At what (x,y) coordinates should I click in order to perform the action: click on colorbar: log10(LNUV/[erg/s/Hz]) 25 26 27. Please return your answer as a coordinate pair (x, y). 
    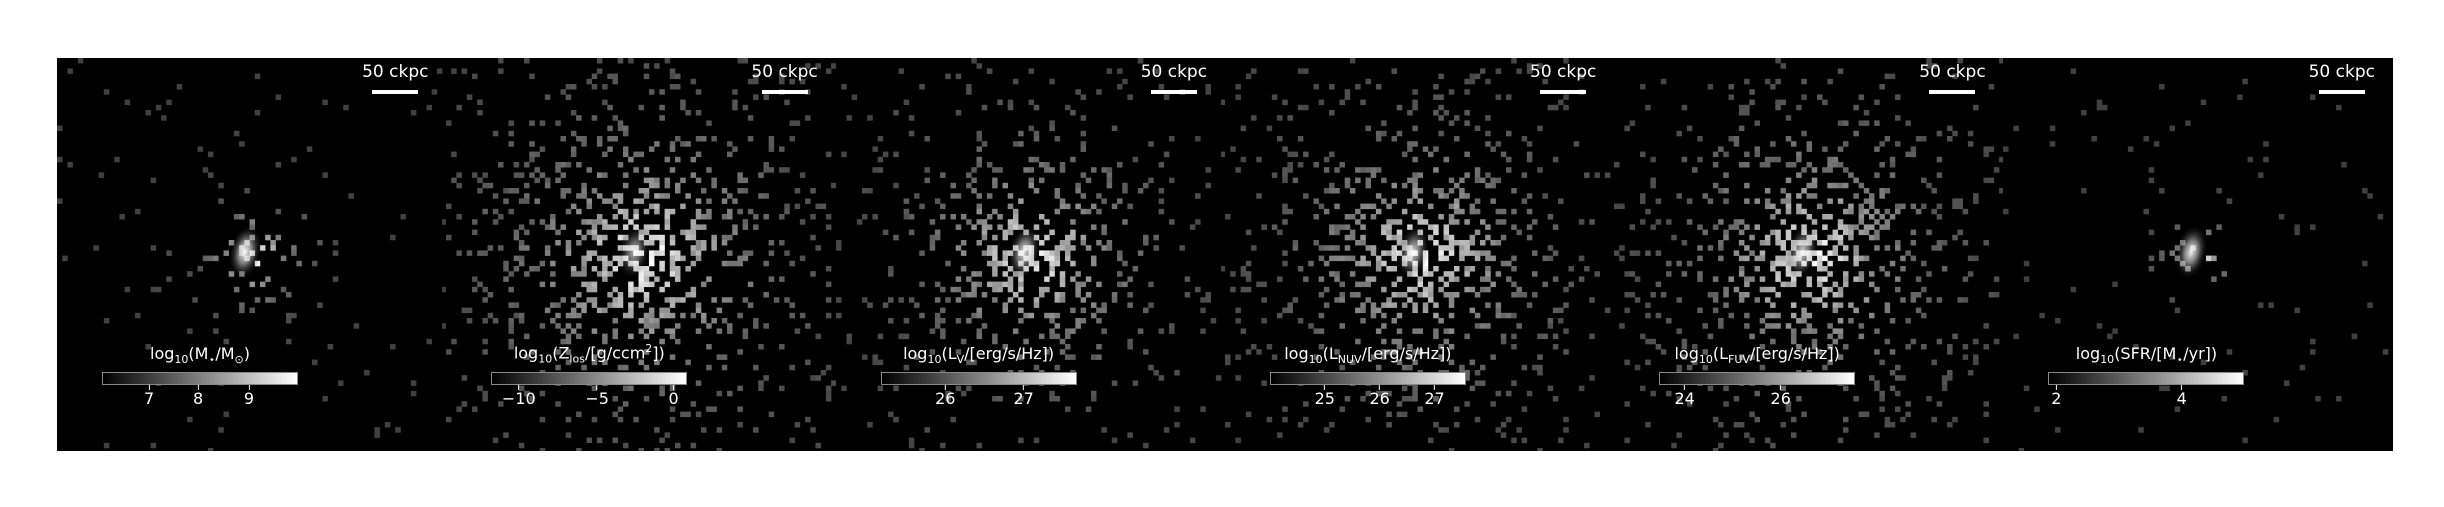
    Looking at the image, I should click on (1367, 375).